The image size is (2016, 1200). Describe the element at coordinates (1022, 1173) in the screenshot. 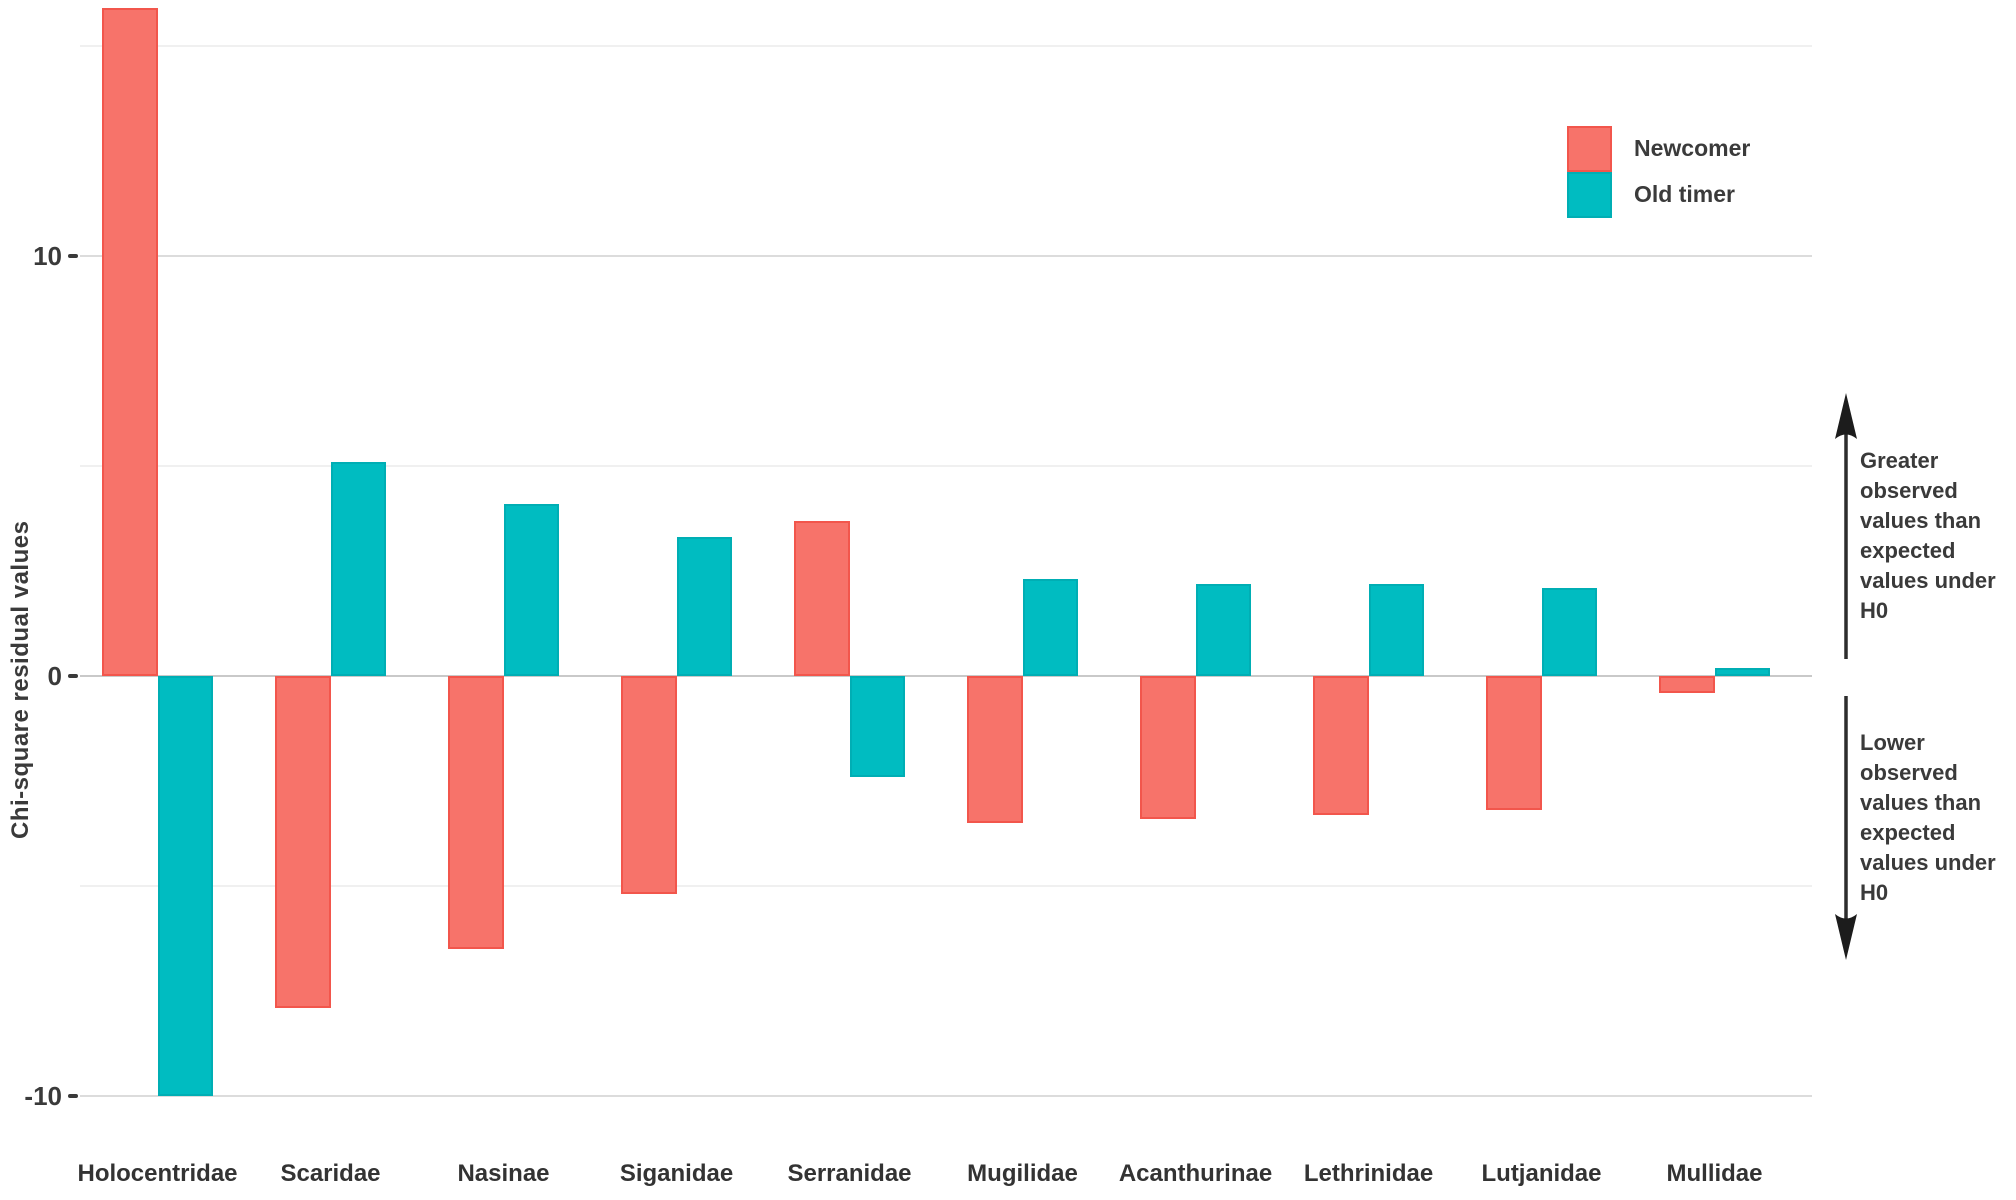

I see `x-axis-label: Mugilidae` at that location.